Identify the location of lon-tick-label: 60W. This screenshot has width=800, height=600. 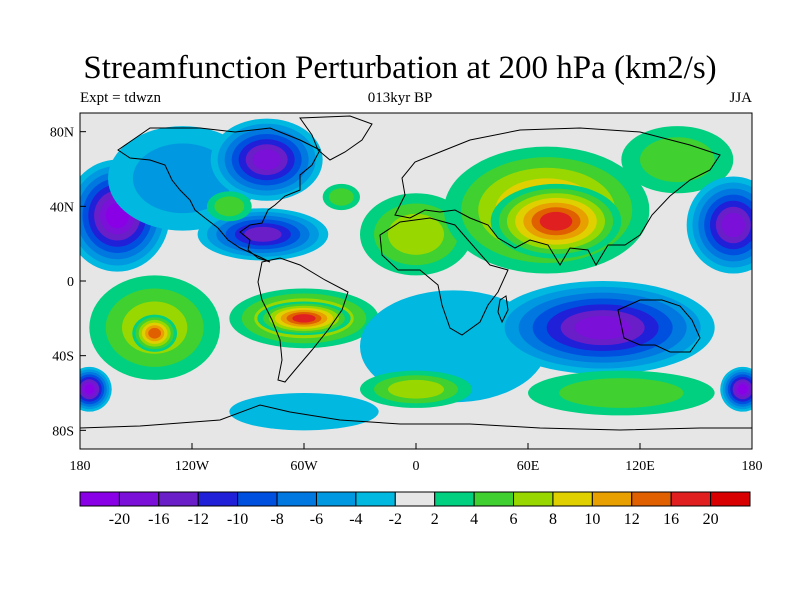
(304, 466).